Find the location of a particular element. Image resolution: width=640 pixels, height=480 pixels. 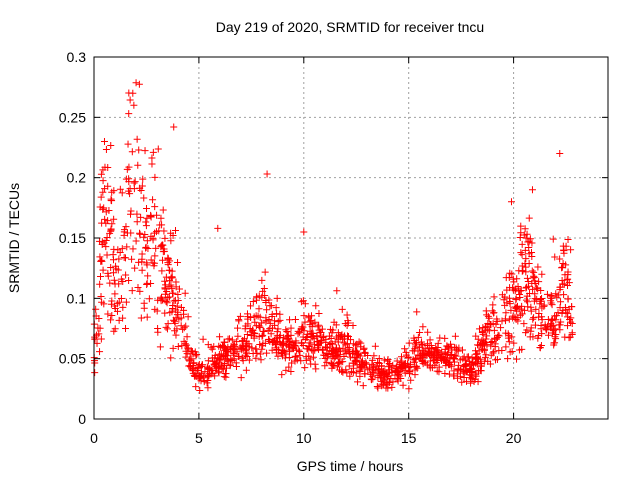

y-tick-label: 0.3 is located at coordinates (77, 57).